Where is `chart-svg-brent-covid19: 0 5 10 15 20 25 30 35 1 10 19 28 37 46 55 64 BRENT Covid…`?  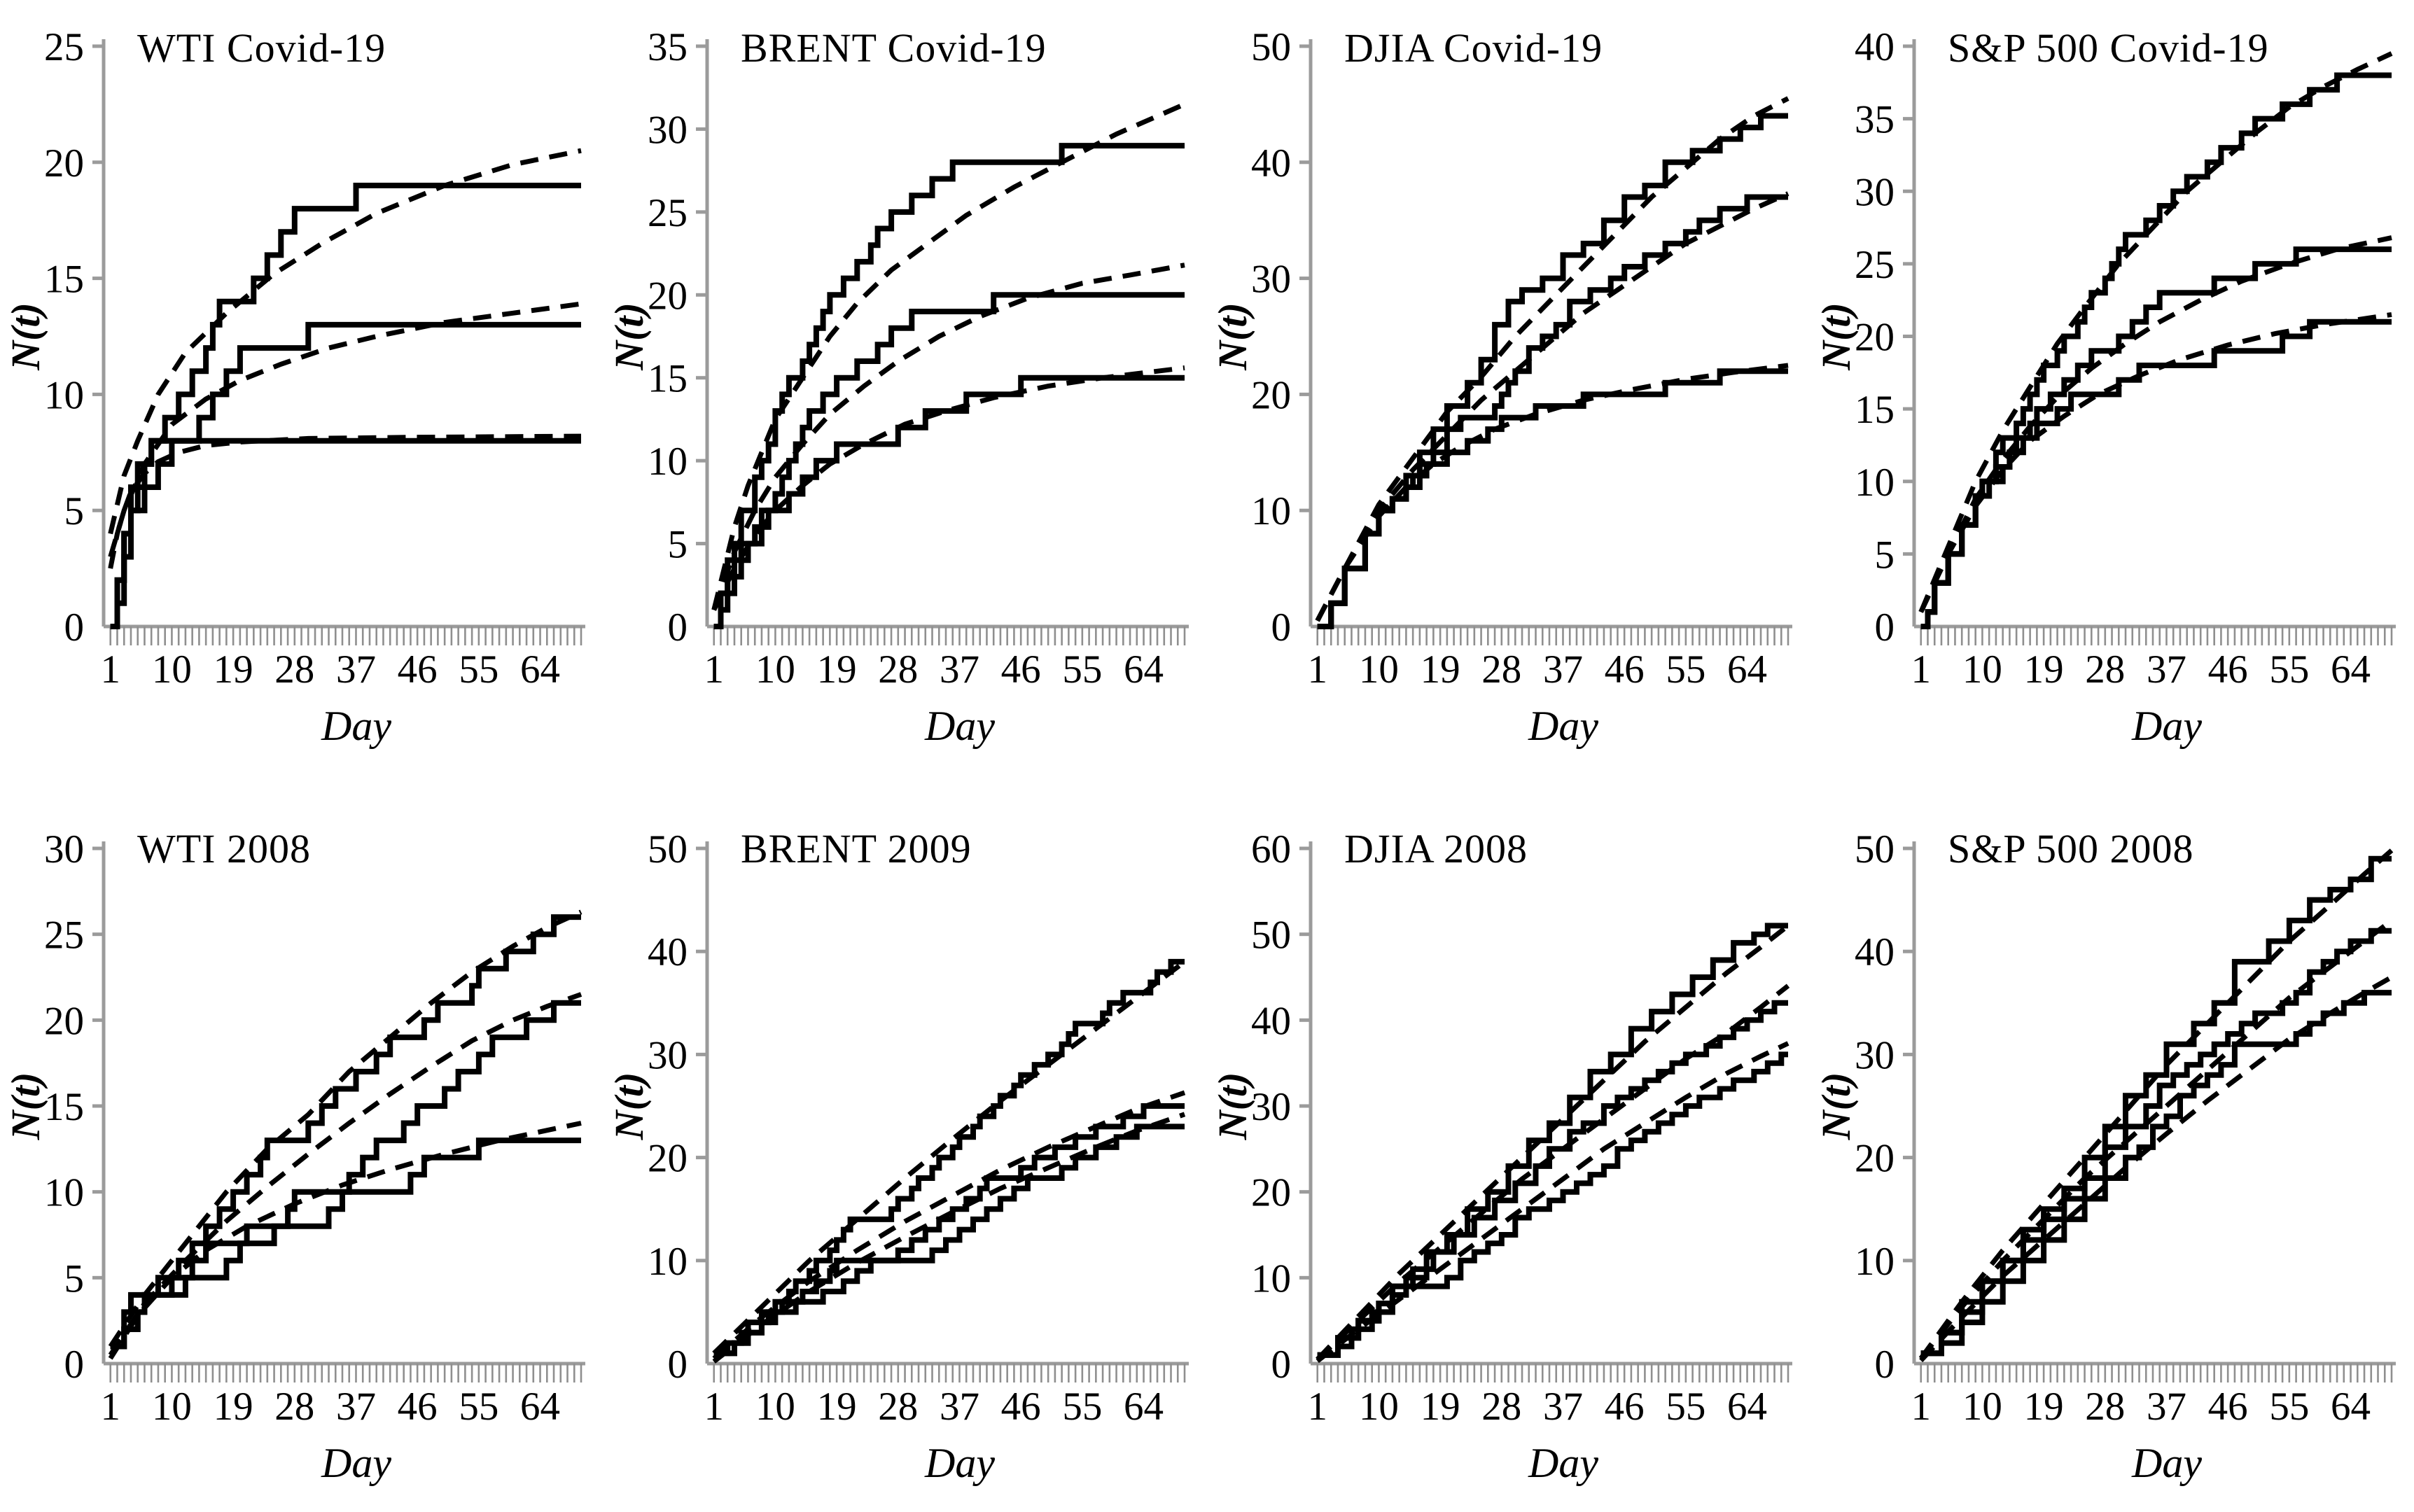
chart-svg-brent-covid19: 0 5 10 15 20 25 30 35 1 10 19 28 37 46 55 64 BRENT Covid… is located at coordinates (897, 387).